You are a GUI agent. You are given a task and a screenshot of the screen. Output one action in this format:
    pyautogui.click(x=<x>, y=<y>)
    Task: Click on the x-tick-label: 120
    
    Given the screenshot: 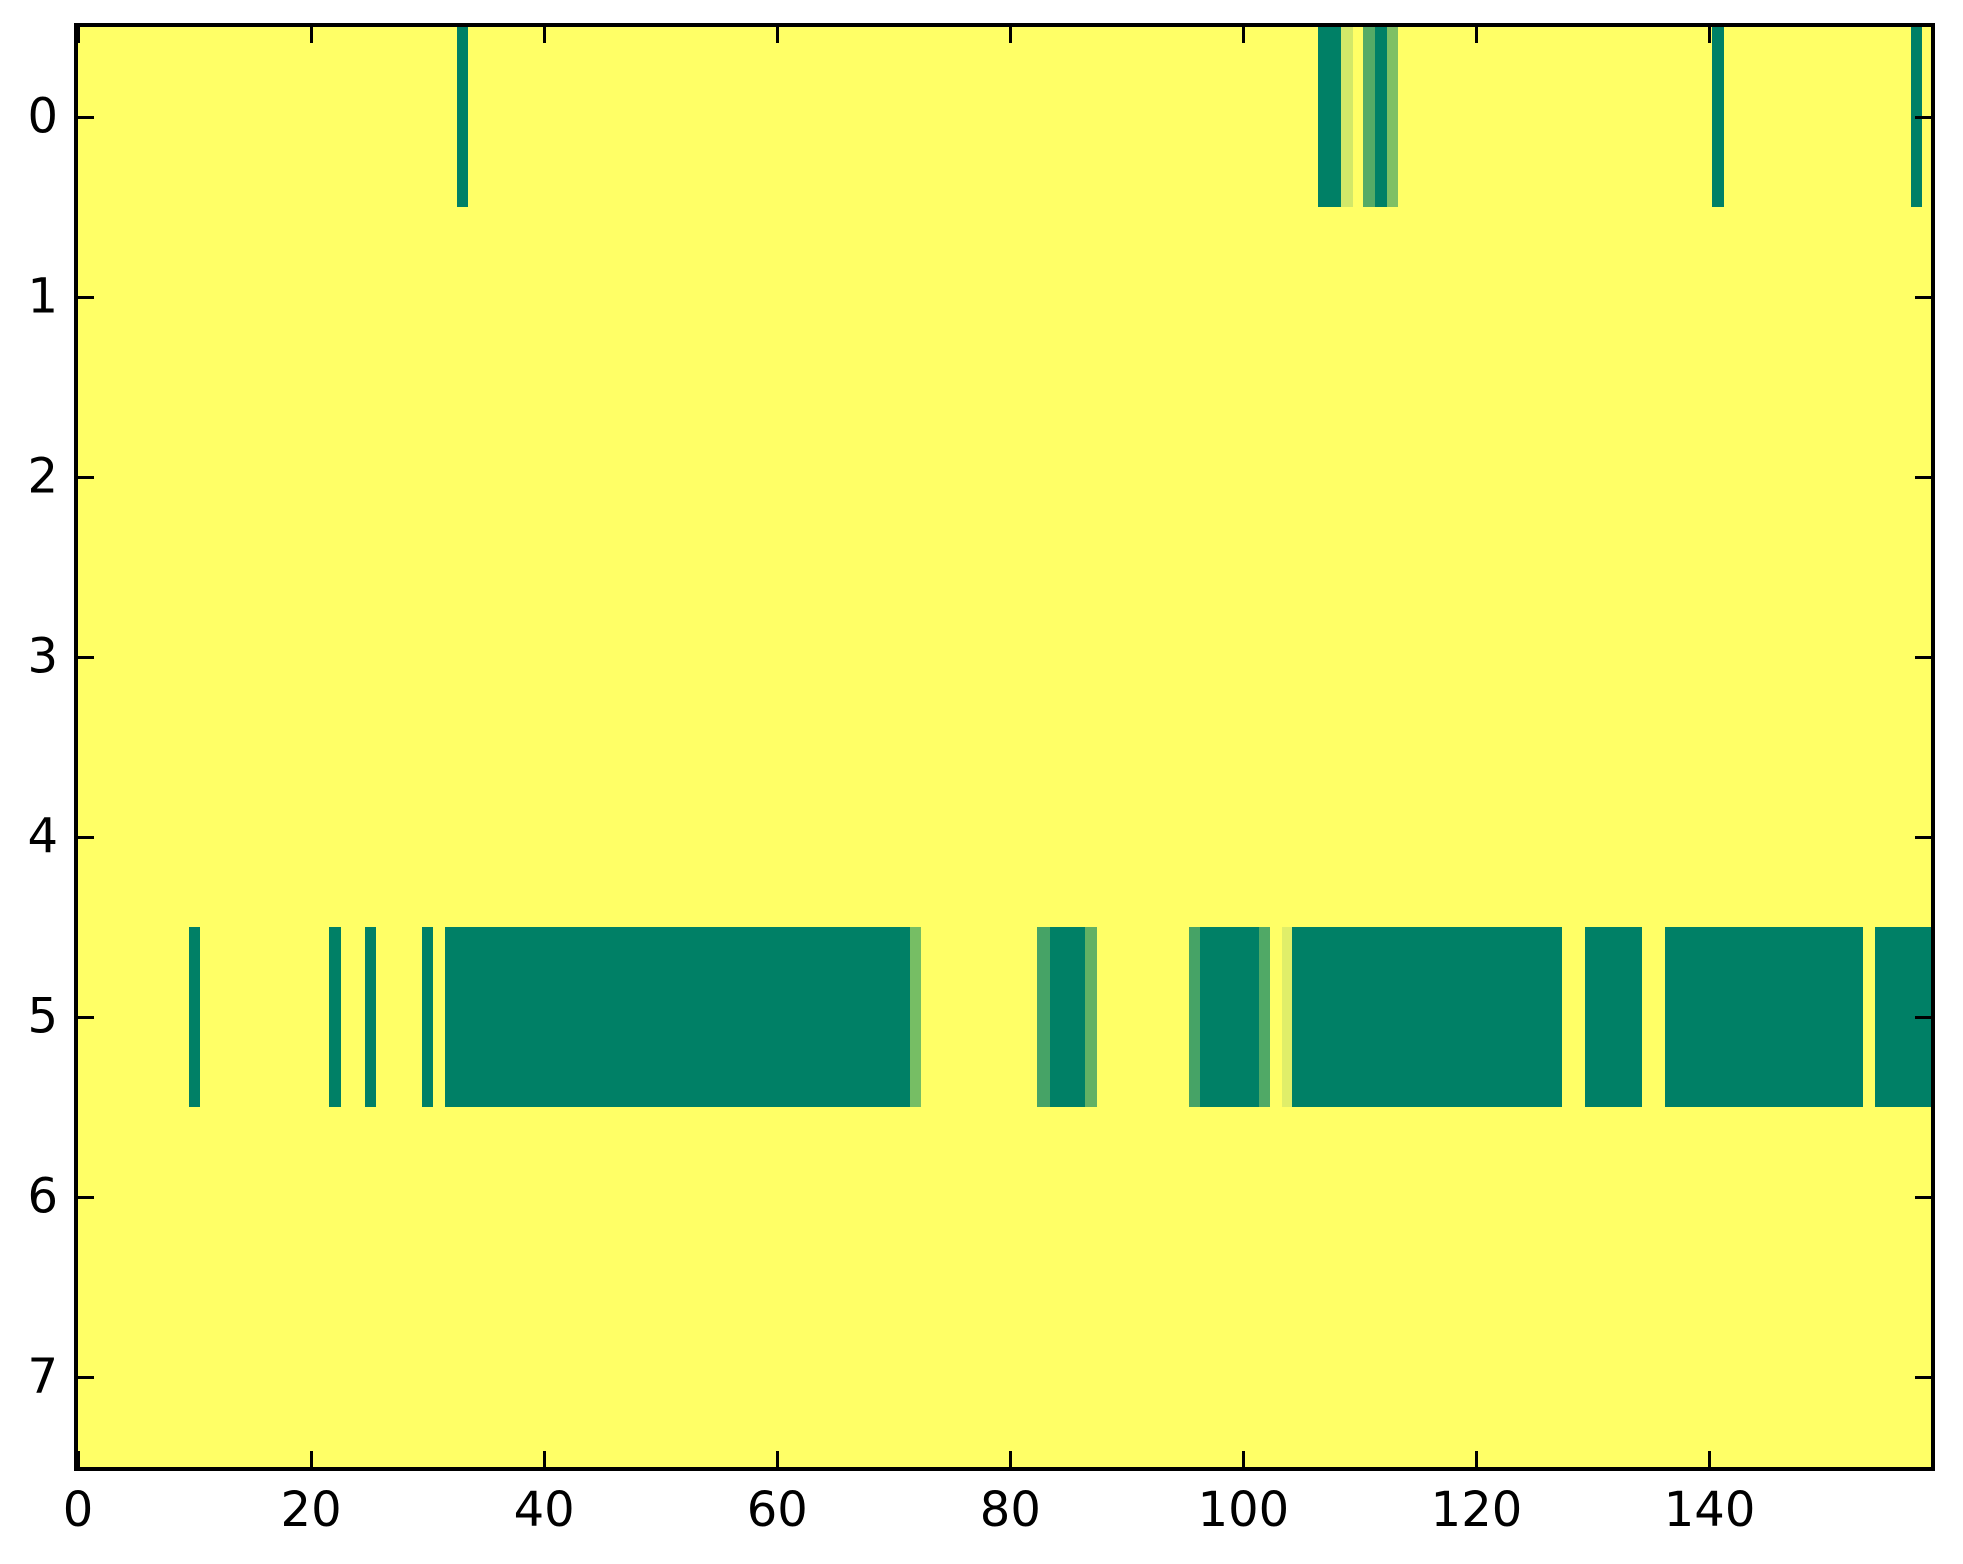 What is the action you would take?
    pyautogui.click(x=1476, y=1510)
    